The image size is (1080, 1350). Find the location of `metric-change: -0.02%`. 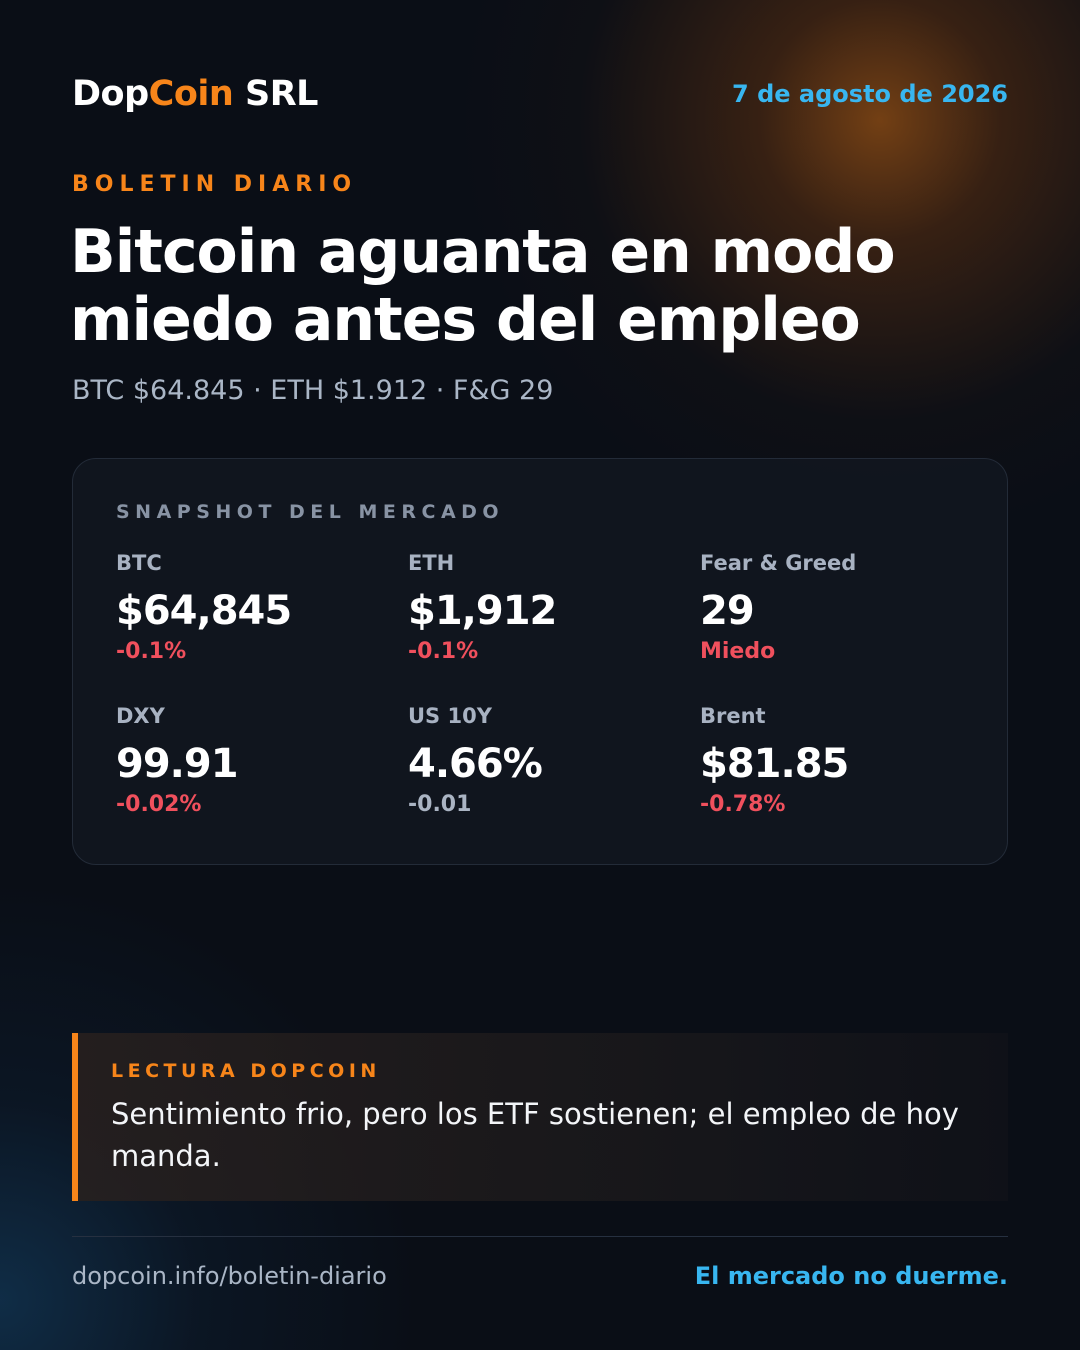

metric-change: -0.02% is located at coordinates (159, 804).